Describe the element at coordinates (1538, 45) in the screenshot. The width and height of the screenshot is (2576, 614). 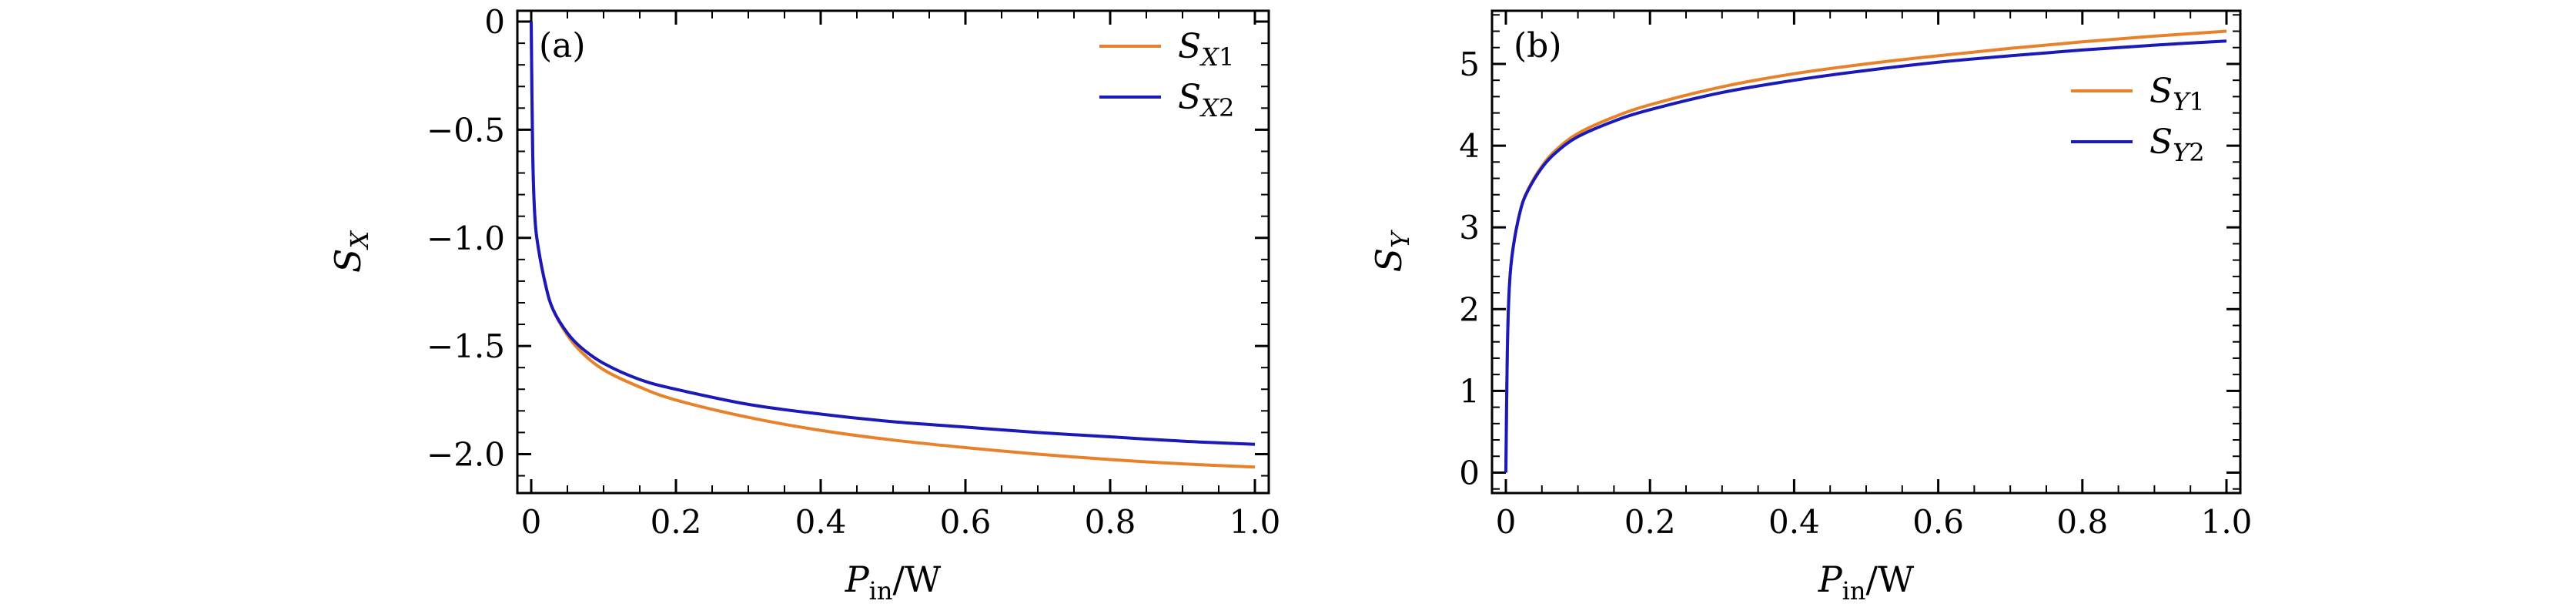
I see `panel-label: (b)` at that location.